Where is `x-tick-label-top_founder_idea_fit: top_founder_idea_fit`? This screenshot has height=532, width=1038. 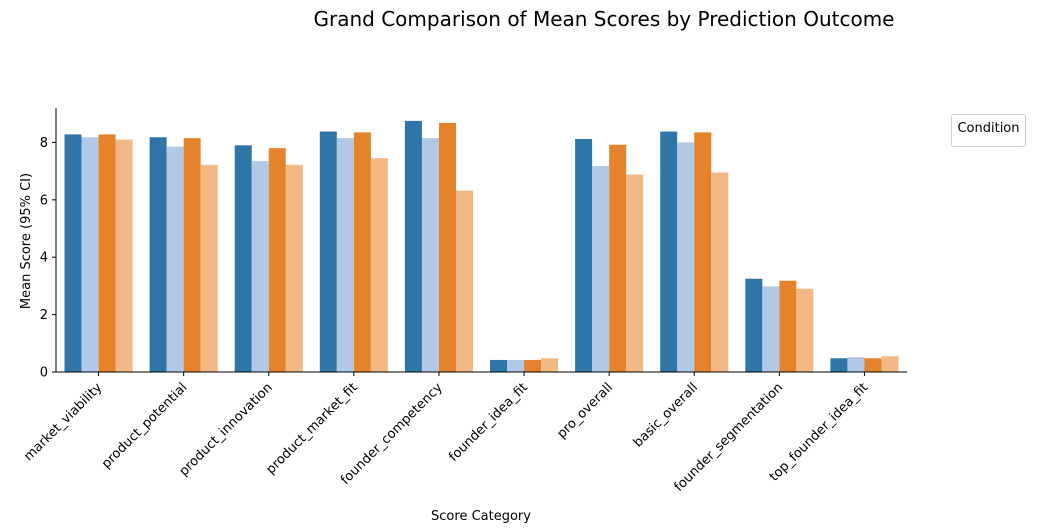
x-tick-label-top_founder_idea_fit: top_founder_idea_fit is located at coordinates (819, 432).